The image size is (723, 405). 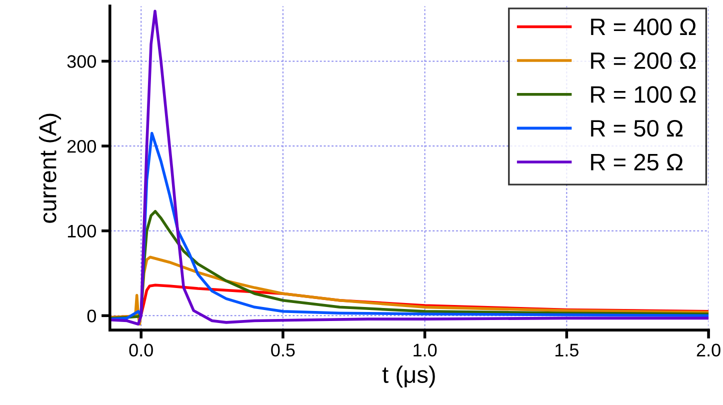 I want to click on legend-label: R = 400 Ω, so click(x=643, y=27).